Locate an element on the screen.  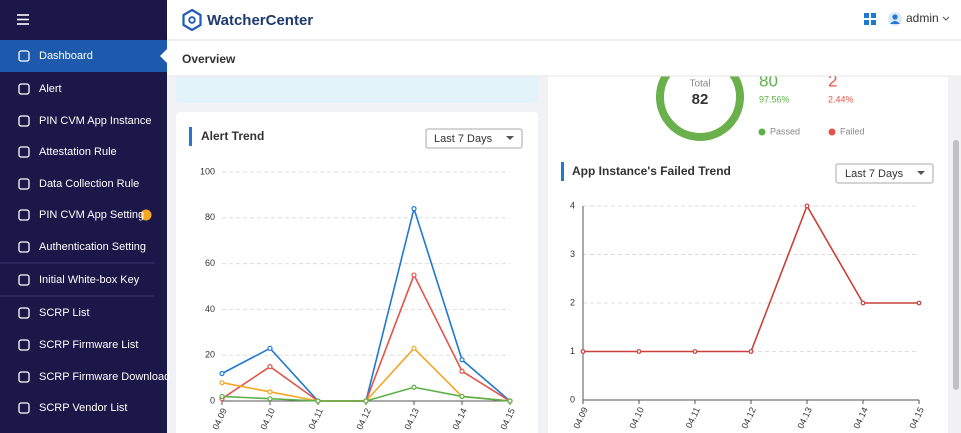
total-label: Total is located at coordinates (699, 84).